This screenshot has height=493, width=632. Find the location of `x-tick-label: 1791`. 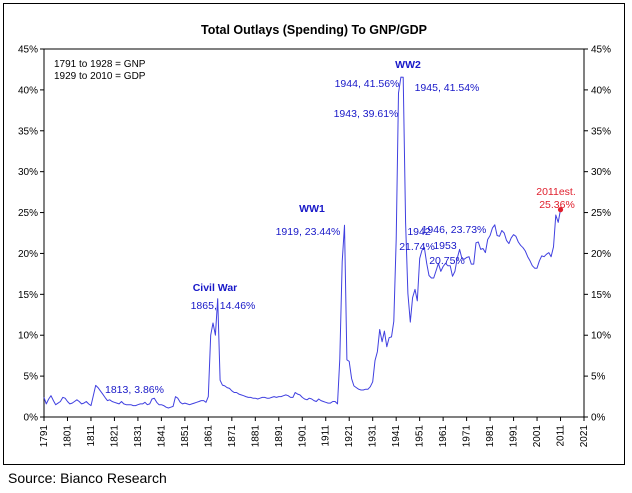

x-tick-label: 1791 is located at coordinates (44, 436).